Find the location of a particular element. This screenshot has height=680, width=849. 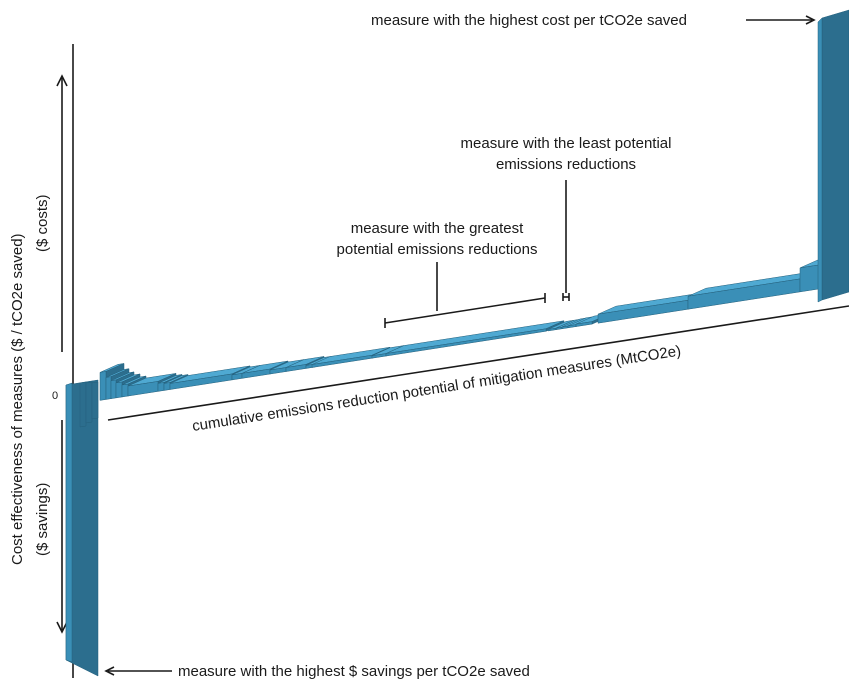

annotation-greatest-potential-line1: measure with the greatest is located at coordinates (437, 228).